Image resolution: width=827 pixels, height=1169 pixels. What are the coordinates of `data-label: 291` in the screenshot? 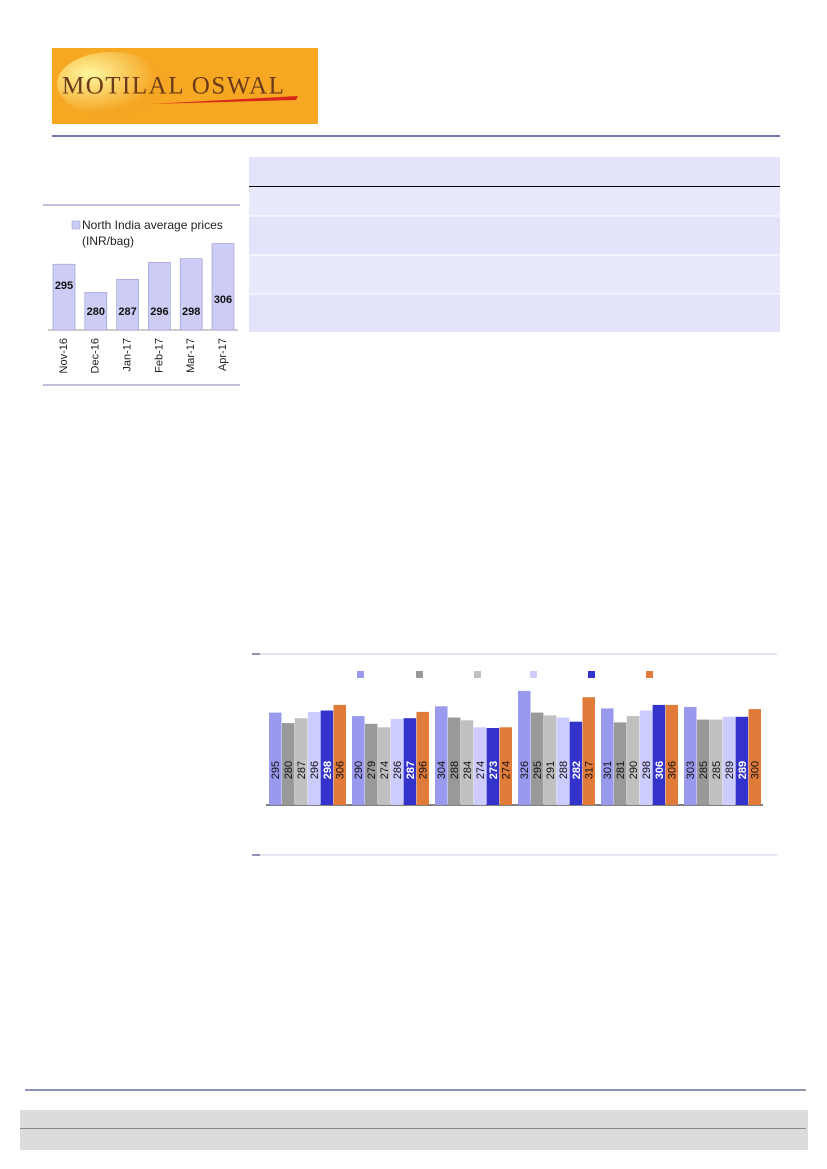 It's located at (551, 770).